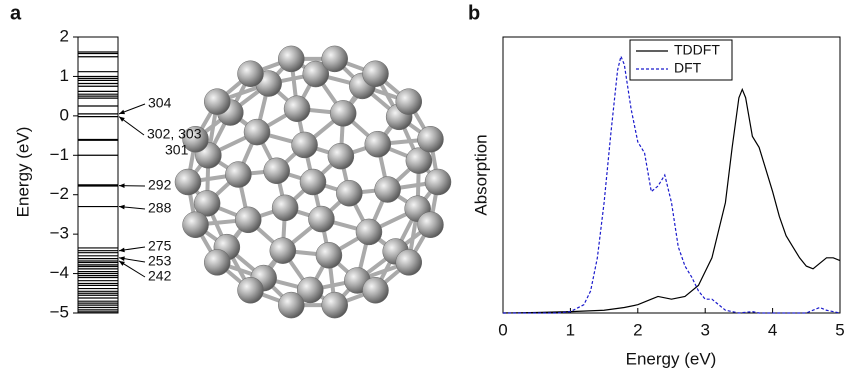 Image resolution: width=845 pixels, height=376 pixels. What do you see at coordinates (474, 13) in the screenshot?
I see `panel-letter: b` at bounding box center [474, 13].